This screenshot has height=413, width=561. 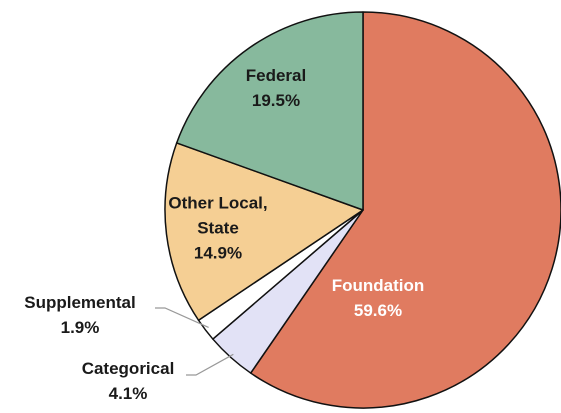 I want to click on value-label: 1.9%, so click(x=80, y=327).